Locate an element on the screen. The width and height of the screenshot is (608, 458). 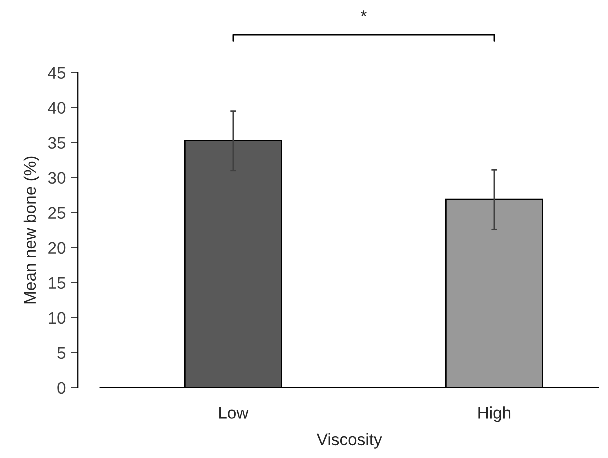
y-tick-label: 10 is located at coordinates (57, 318).